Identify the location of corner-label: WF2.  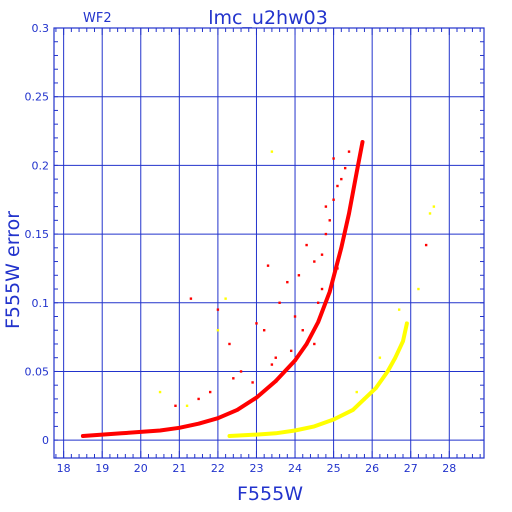
(97, 18).